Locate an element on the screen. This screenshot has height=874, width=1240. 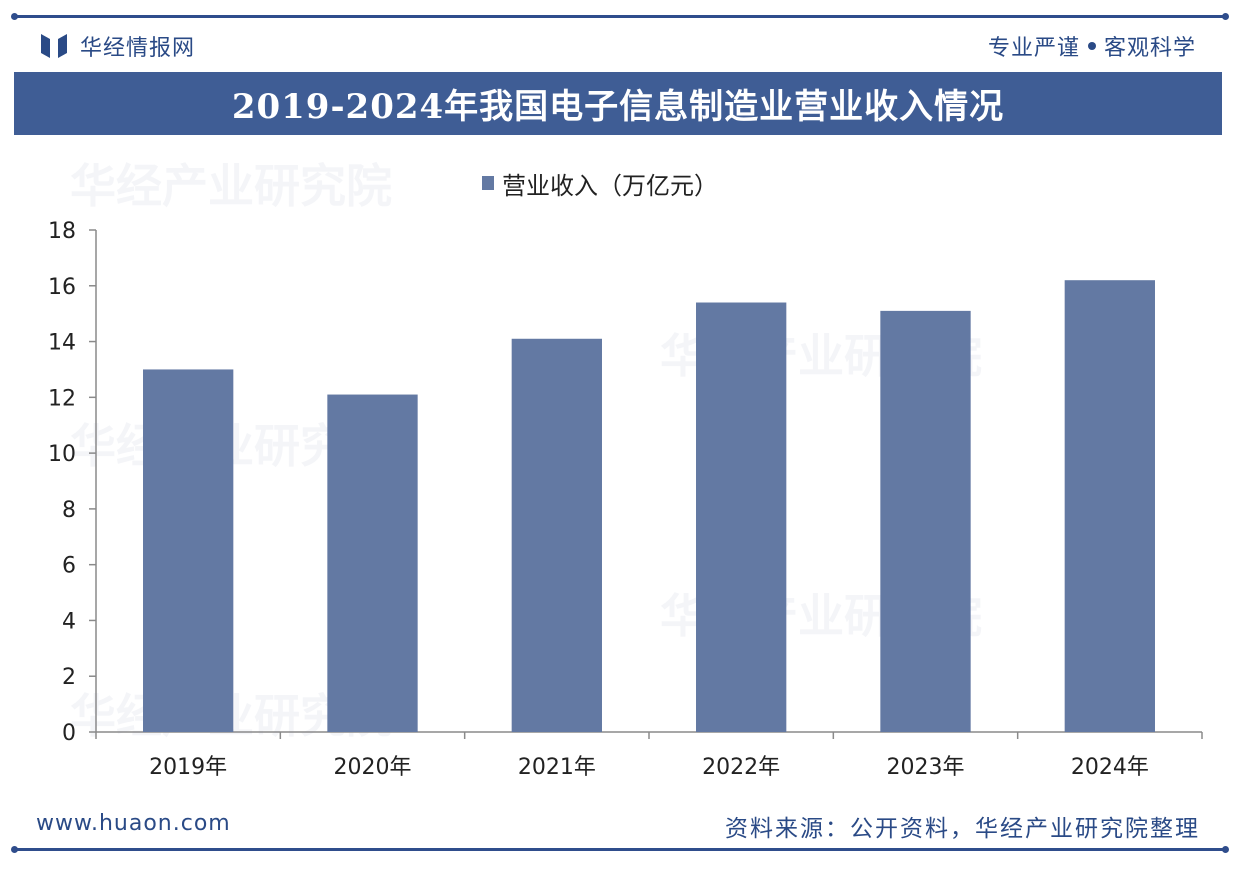
y-tick-label: 8 is located at coordinates (69, 510).